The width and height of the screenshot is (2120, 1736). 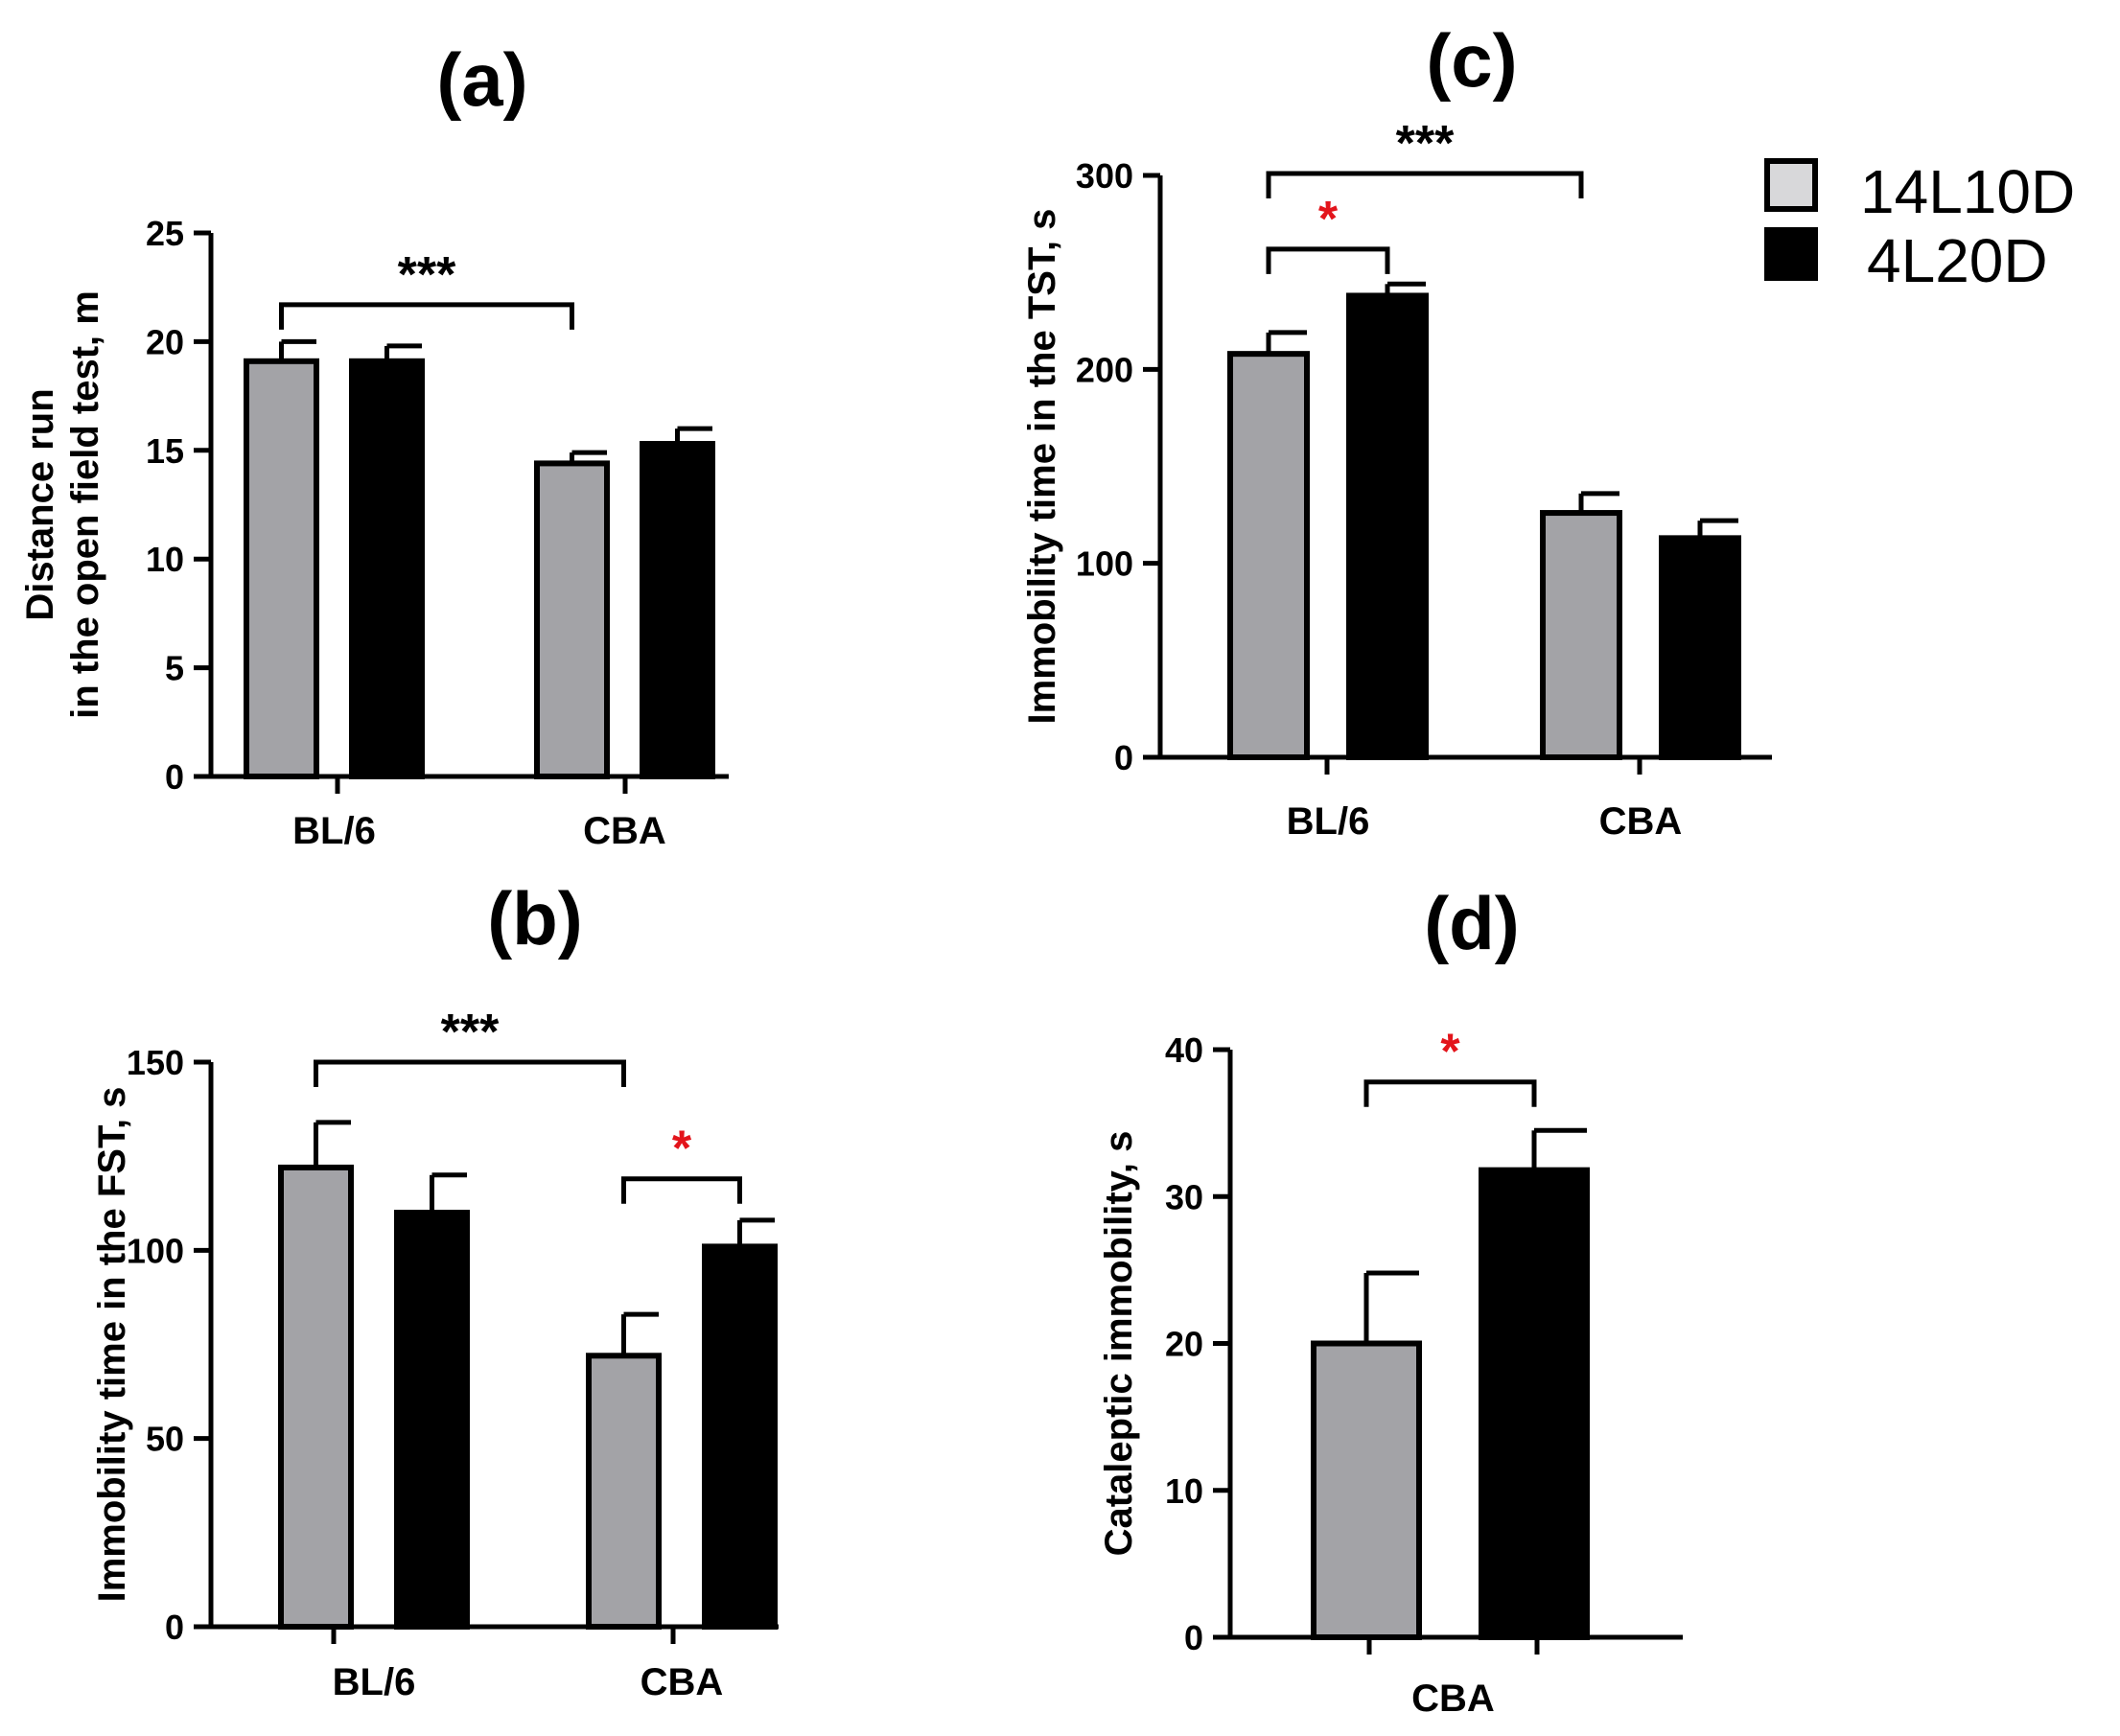 I want to click on y-tick-label: 30, so click(x=1184, y=1196).